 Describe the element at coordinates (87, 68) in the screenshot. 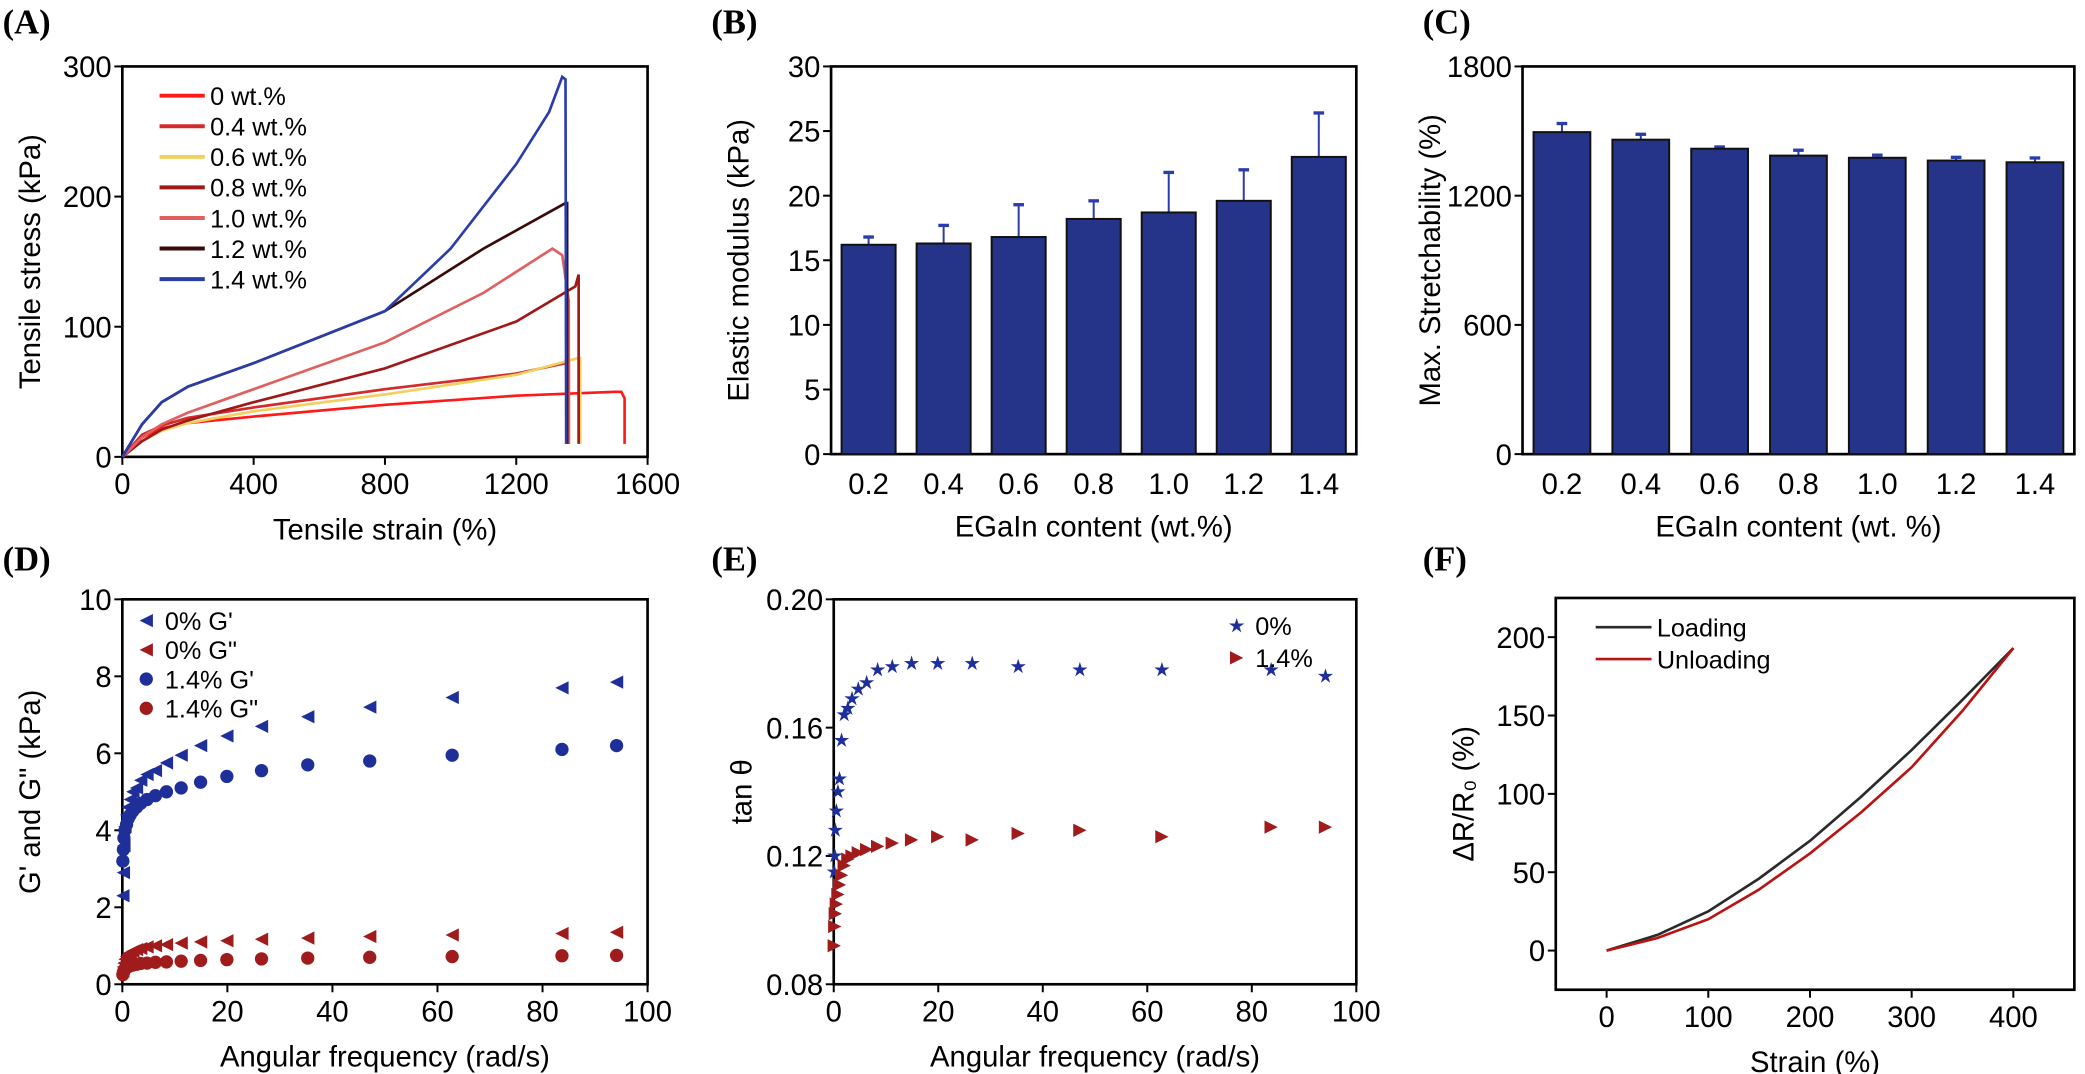

I see `y-tick-label: 300` at that location.